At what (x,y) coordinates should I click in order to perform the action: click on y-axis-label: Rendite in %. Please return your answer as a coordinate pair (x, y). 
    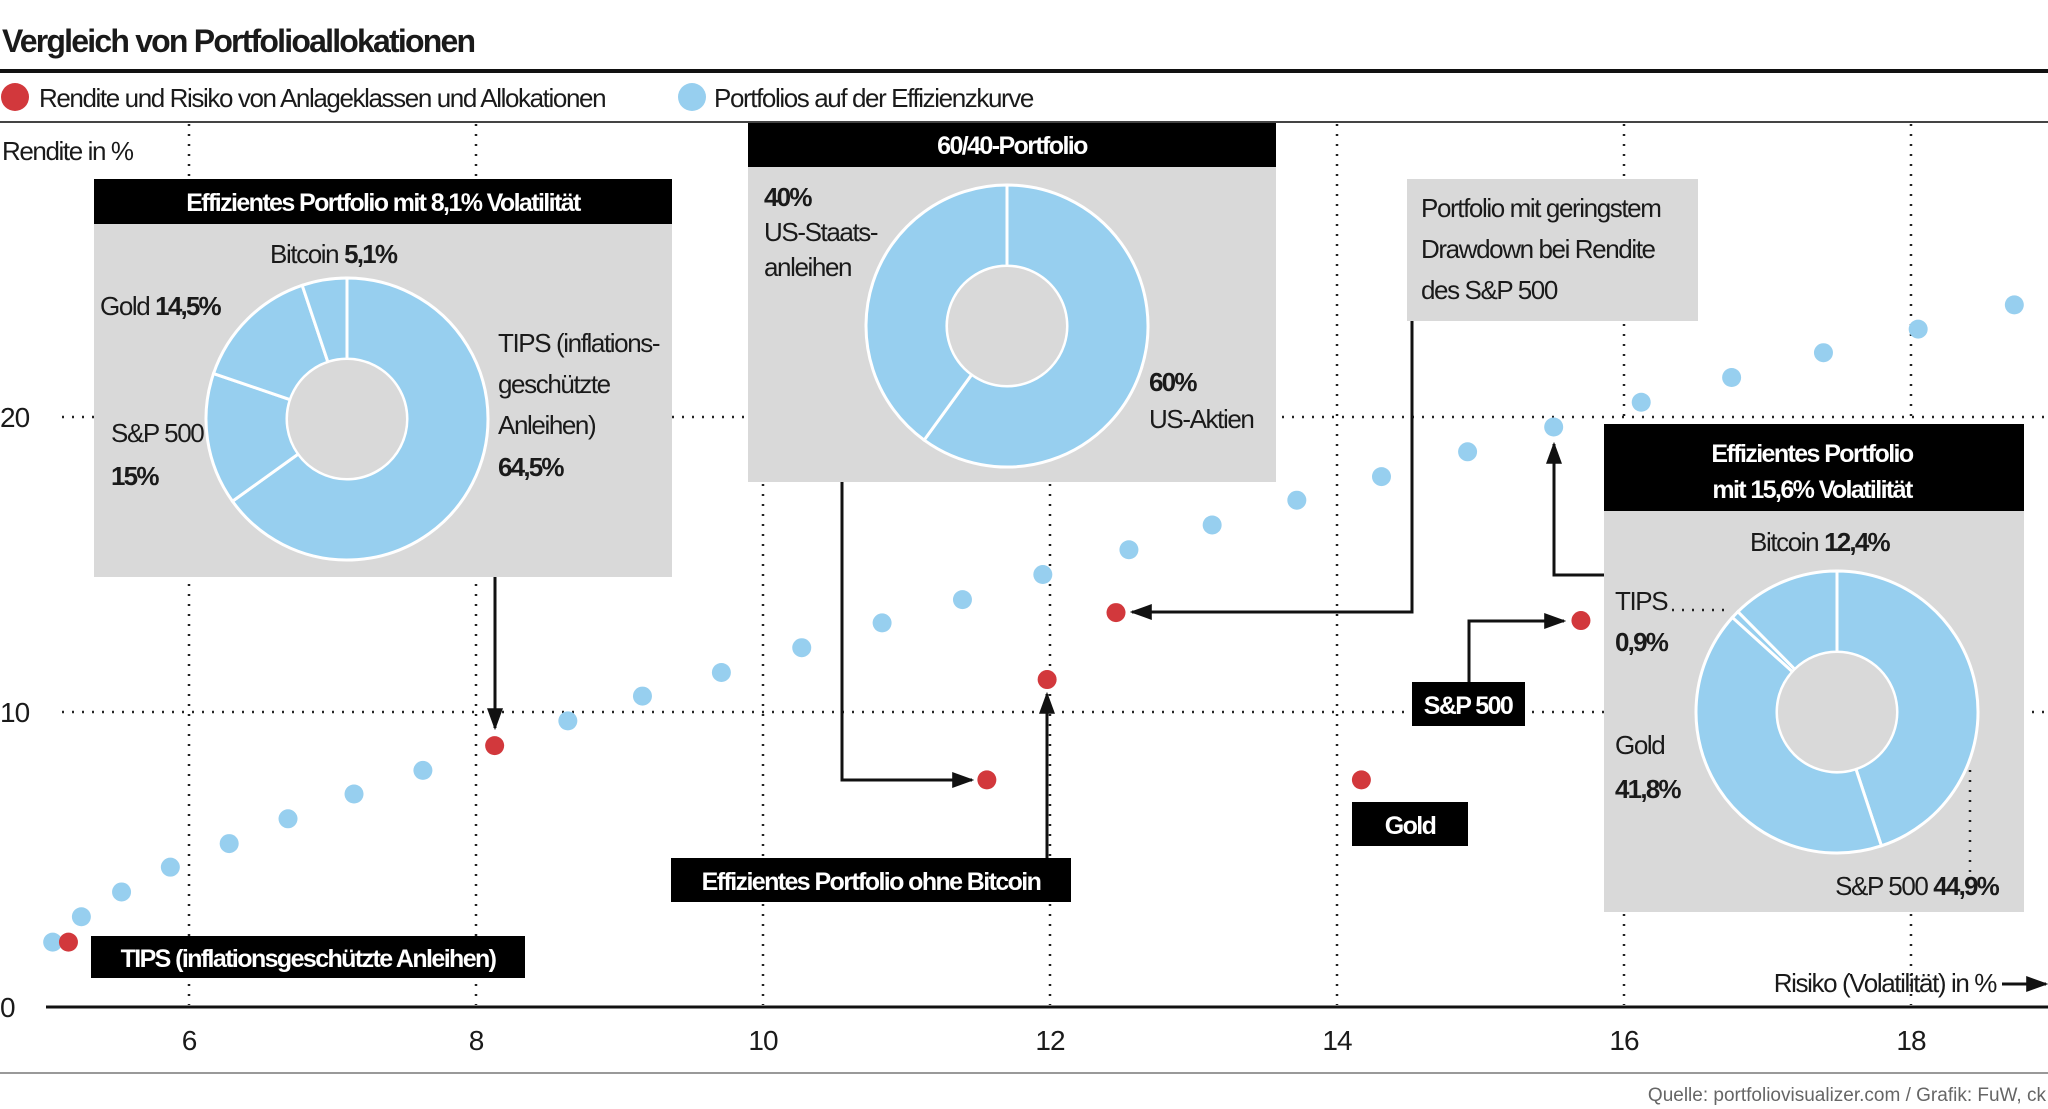
    Looking at the image, I should click on (68, 151).